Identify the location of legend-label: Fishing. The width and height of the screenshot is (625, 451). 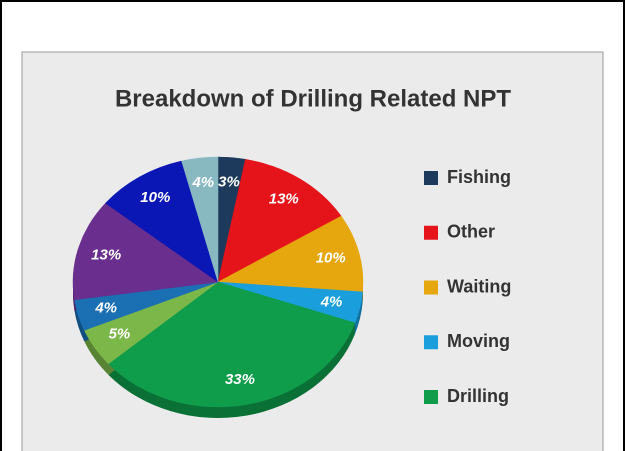
(479, 177).